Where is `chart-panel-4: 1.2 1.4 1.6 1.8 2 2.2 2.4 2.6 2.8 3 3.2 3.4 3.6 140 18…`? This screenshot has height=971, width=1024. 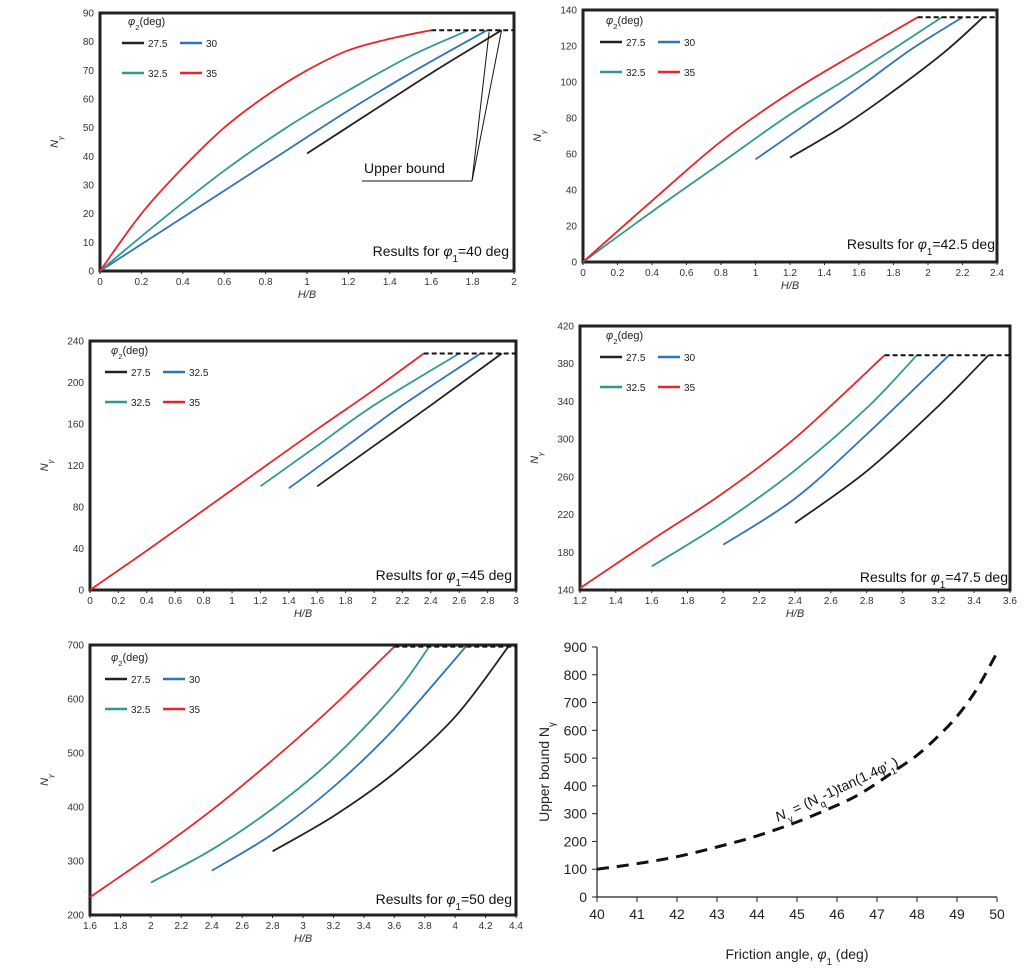 chart-panel-4: 1.2 1.4 1.6 1.8 2 2.2 2.4 2.6 2.8 3 3.2 3.4 3.6 140 18… is located at coordinates (773, 471).